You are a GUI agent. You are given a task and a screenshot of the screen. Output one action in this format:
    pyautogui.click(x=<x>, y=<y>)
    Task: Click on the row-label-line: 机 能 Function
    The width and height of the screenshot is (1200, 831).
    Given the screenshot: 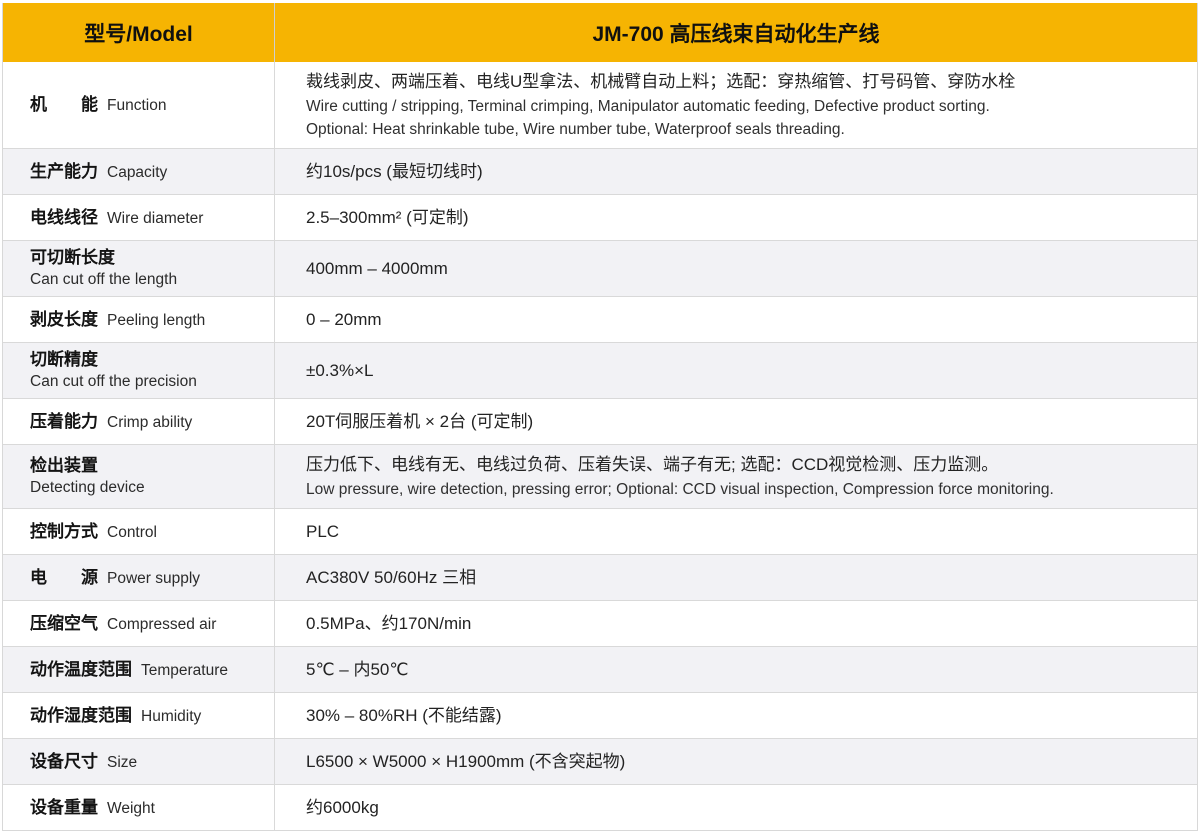 What is the action you would take?
    pyautogui.click(x=148, y=105)
    